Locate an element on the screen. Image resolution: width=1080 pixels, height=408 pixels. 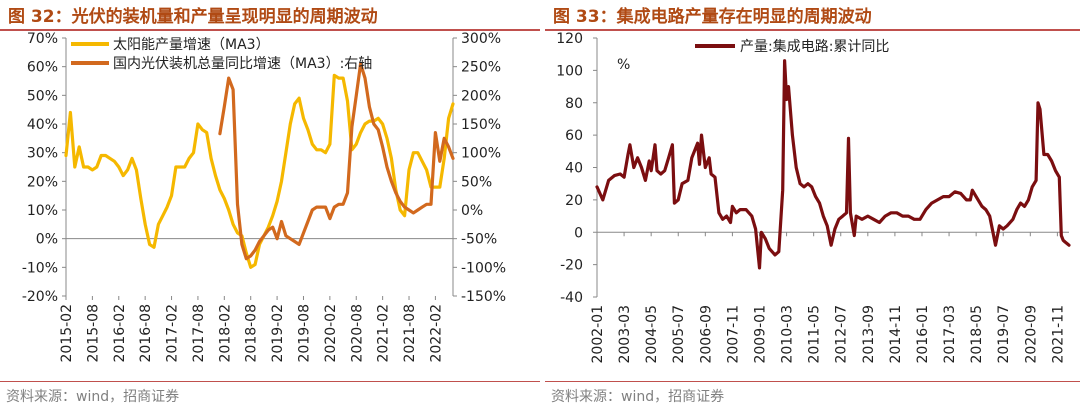
figure-title: 图 32：光伏的装机量和产量呈现明显的周期波动 is located at coordinates (193, 17).